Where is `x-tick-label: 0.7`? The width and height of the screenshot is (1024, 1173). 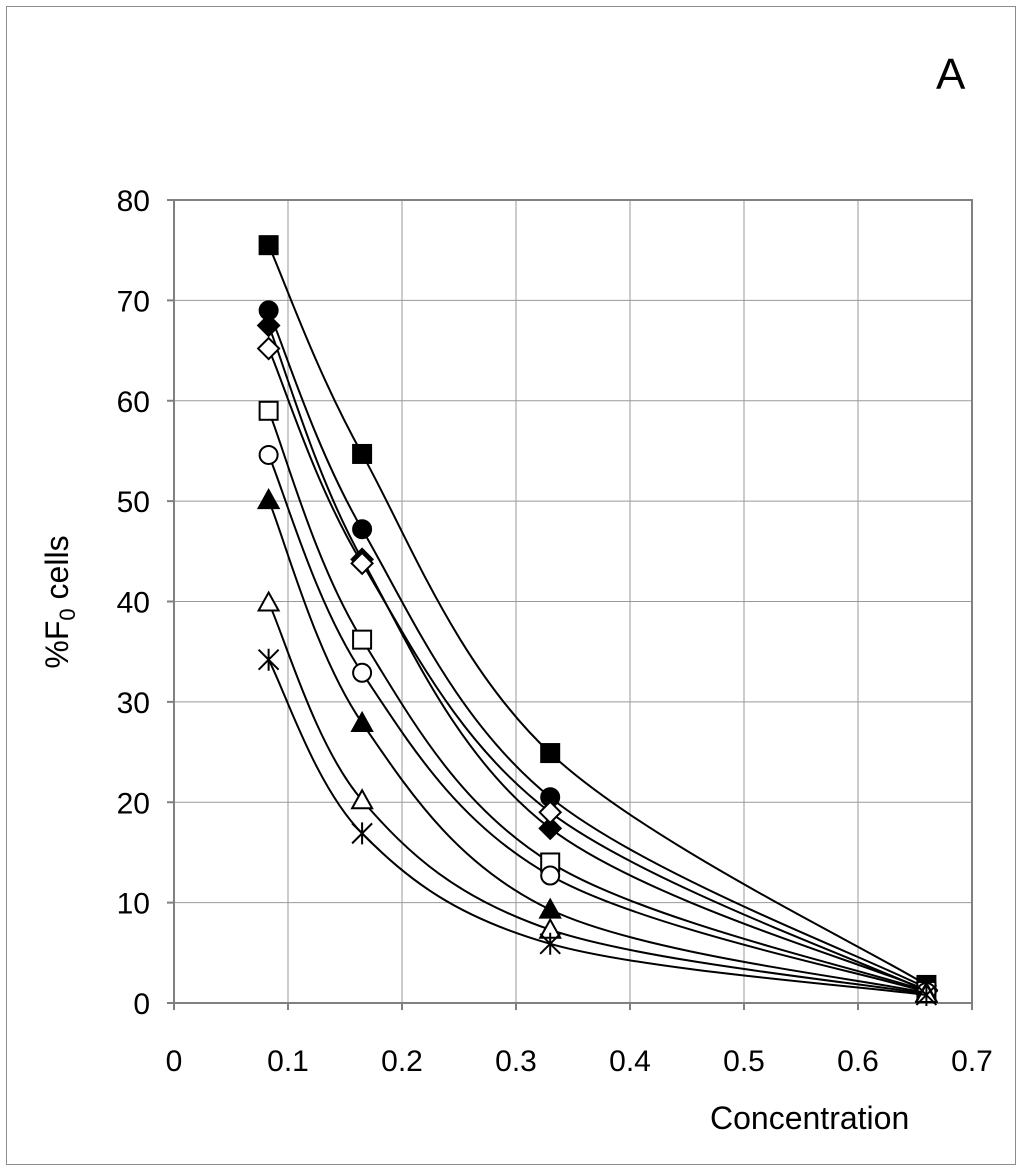
x-tick-label: 0.7 is located at coordinates (972, 1061).